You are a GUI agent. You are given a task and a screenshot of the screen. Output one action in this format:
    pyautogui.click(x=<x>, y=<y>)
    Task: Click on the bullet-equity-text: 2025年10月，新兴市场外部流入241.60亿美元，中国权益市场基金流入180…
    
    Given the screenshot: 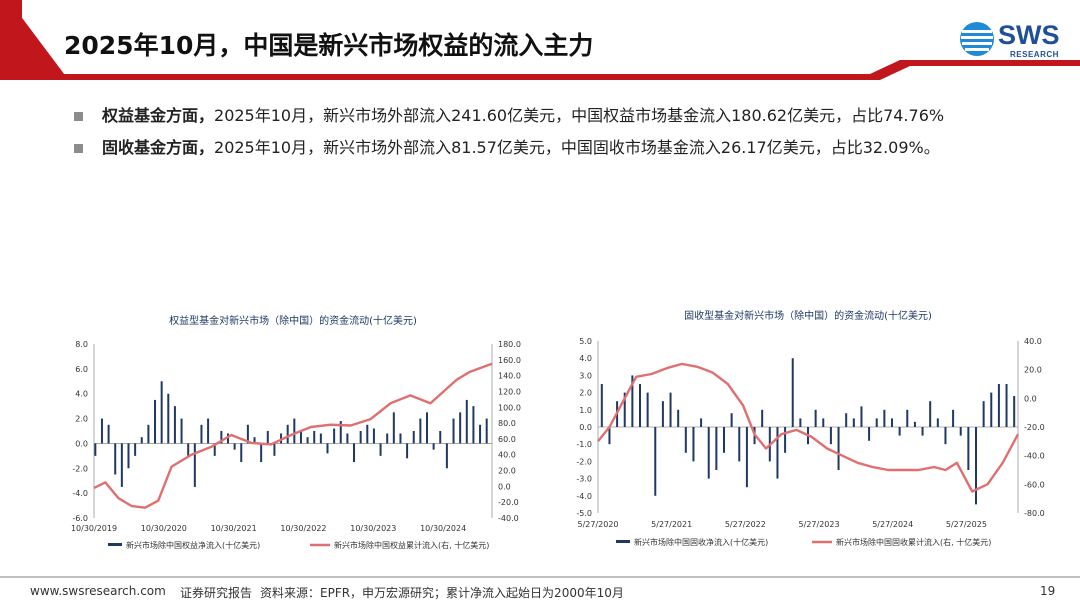 What is the action you would take?
    pyautogui.click(x=579, y=115)
    